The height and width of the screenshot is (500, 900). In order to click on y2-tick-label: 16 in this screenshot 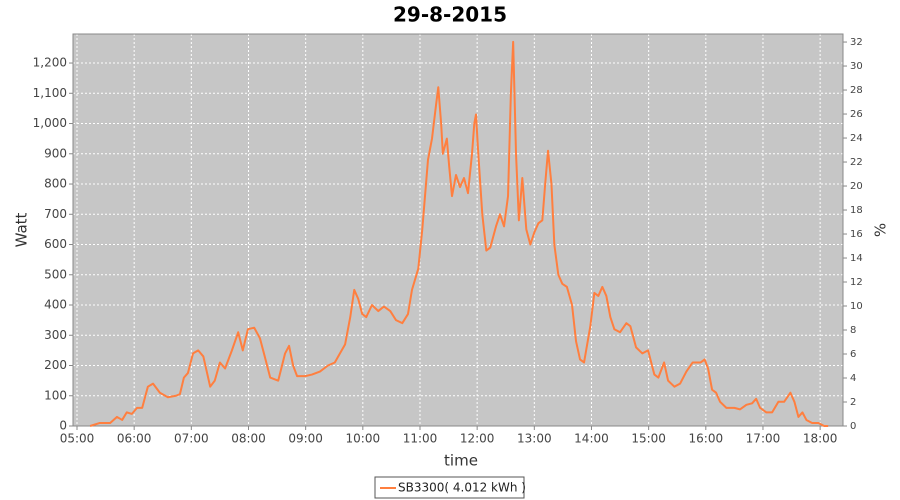, I will do `click(856, 234)`.